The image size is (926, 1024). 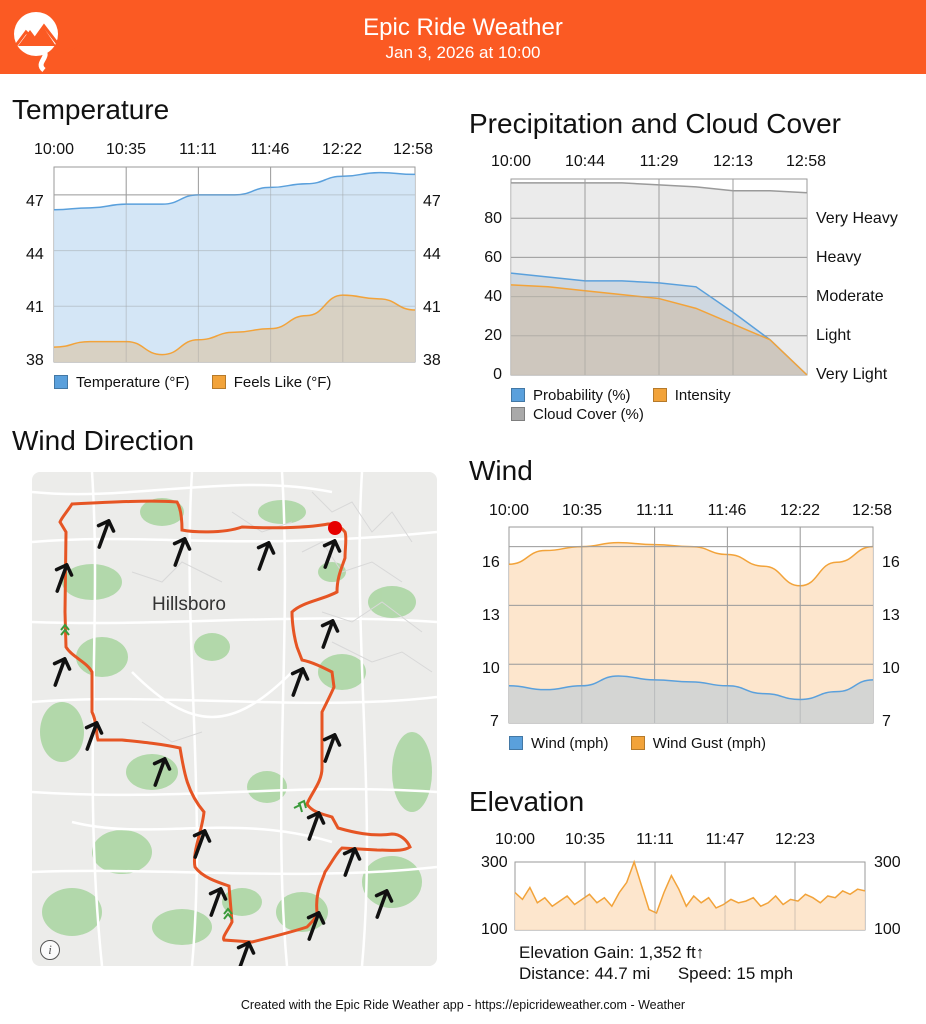 What do you see at coordinates (189, 604) in the screenshot?
I see `map-place-label: Hillsboro` at bounding box center [189, 604].